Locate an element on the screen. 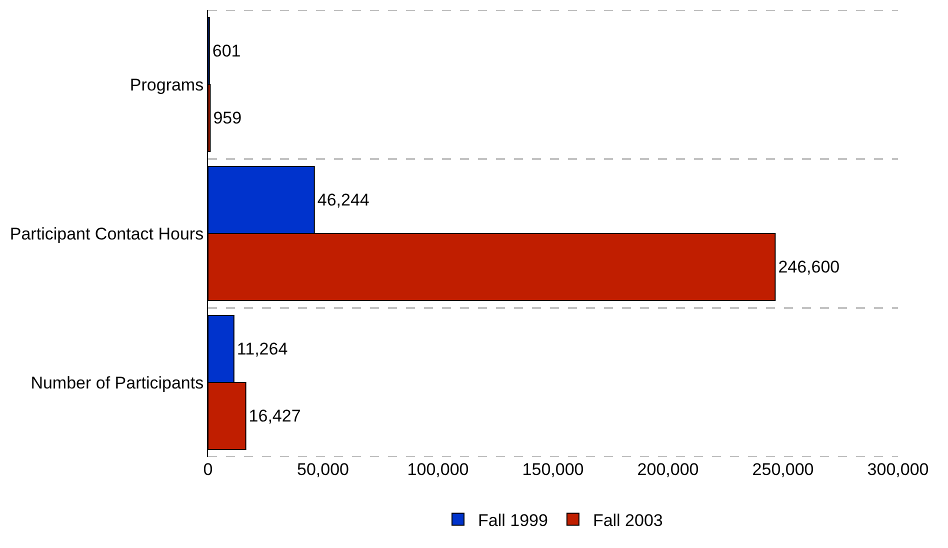 This screenshot has width=948, height=548. x-tick-label: 150,000 is located at coordinates (553, 469).